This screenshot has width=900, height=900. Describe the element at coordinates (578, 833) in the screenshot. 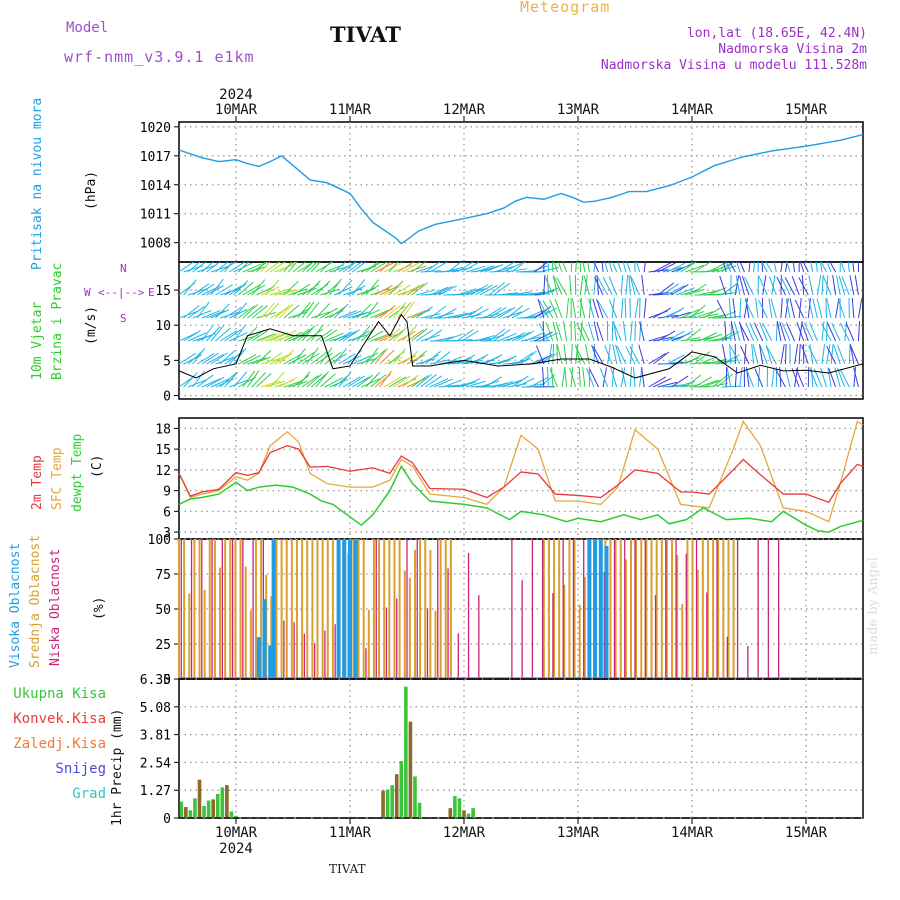

I see `bottom-day-label: 13MAR` at that location.